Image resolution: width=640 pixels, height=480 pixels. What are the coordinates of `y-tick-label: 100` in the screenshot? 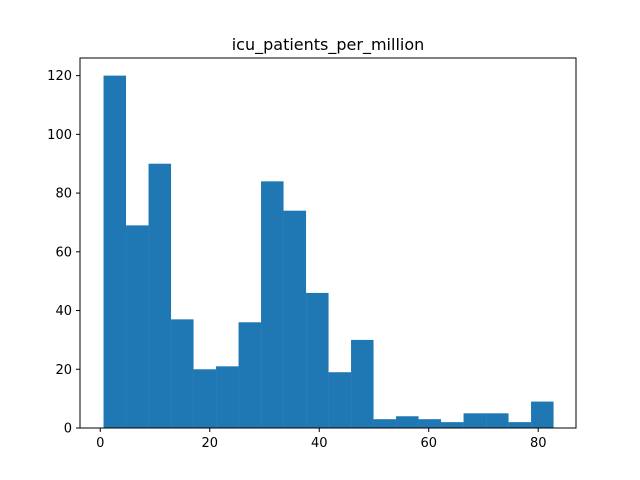 It's located at (59, 135).